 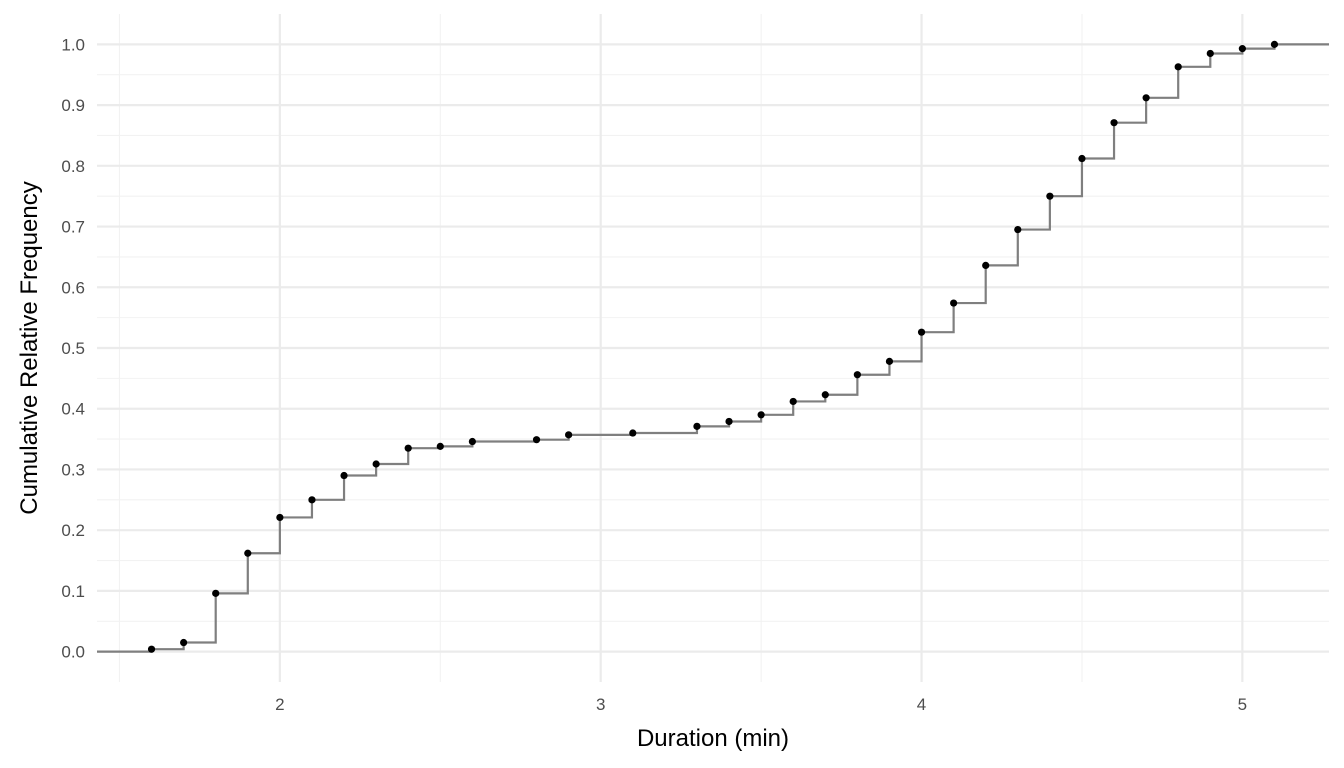 What do you see at coordinates (73, 227) in the screenshot?
I see `y-tick-label: 0.7` at bounding box center [73, 227].